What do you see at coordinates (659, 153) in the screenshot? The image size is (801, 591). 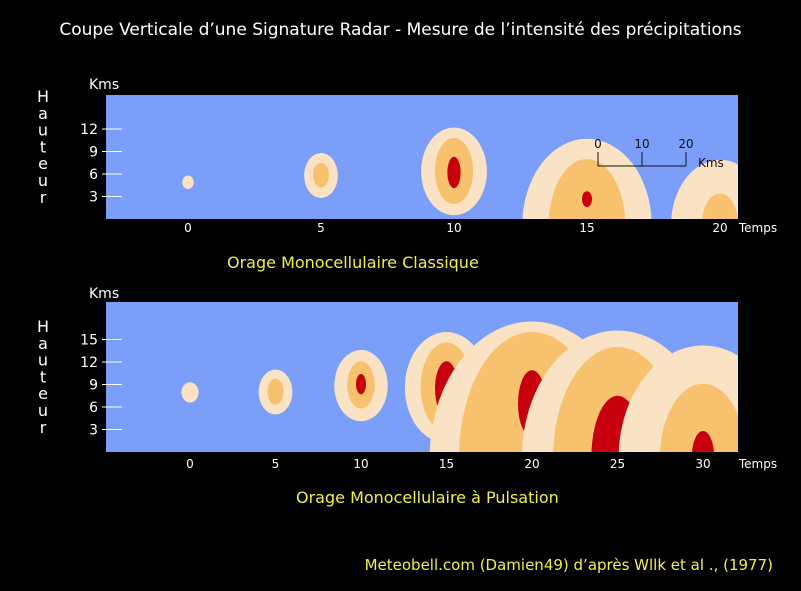 I see `scale-bar: 0 10 20 Kms` at bounding box center [659, 153].